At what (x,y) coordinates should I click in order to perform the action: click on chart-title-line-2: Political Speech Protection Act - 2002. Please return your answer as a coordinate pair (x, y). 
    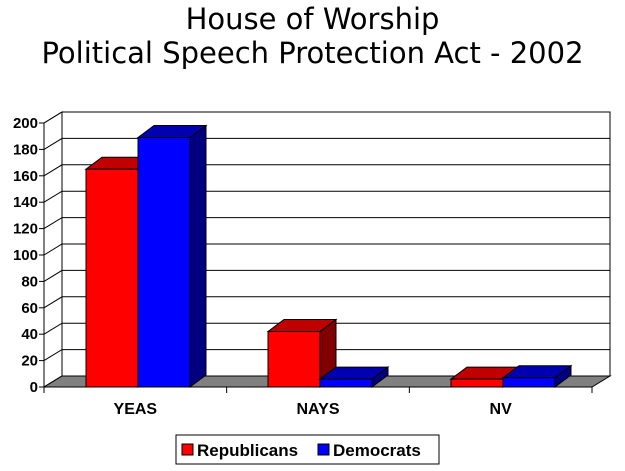
    Looking at the image, I should click on (312, 53).